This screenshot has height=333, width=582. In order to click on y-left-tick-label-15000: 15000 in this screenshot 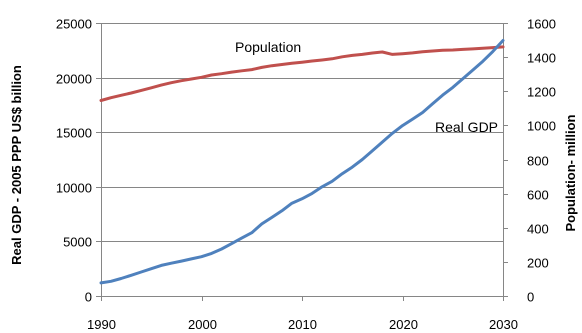, I will do `click(74, 133)`.